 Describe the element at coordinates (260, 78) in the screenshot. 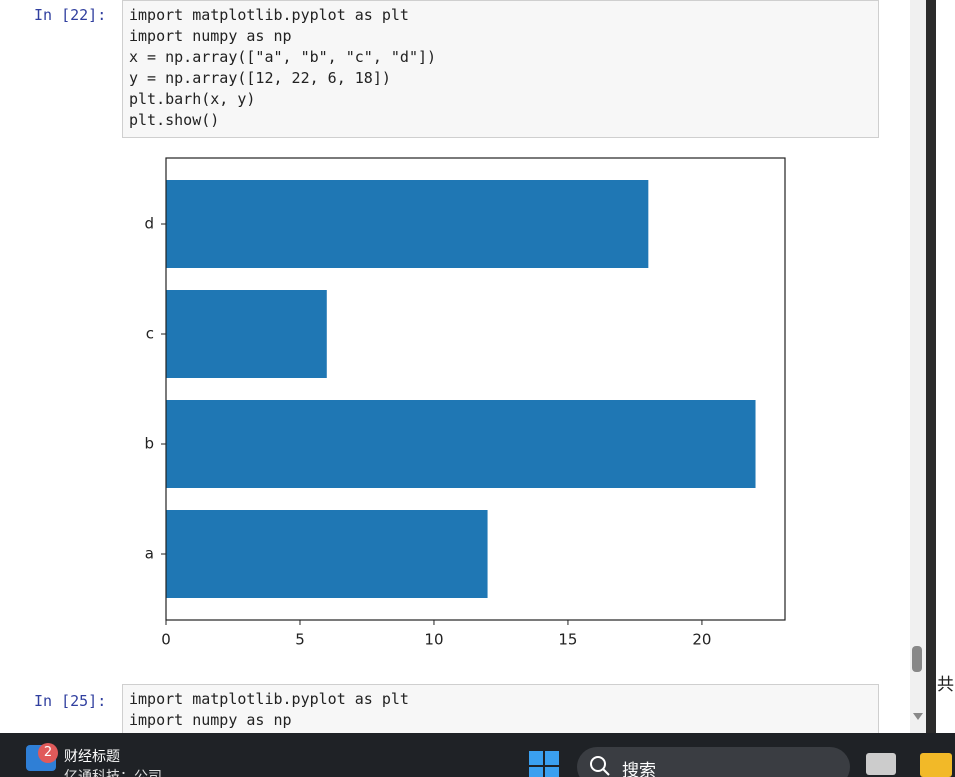

I see `code-line: y = np.array([12, 22, 6, 18])` at that location.